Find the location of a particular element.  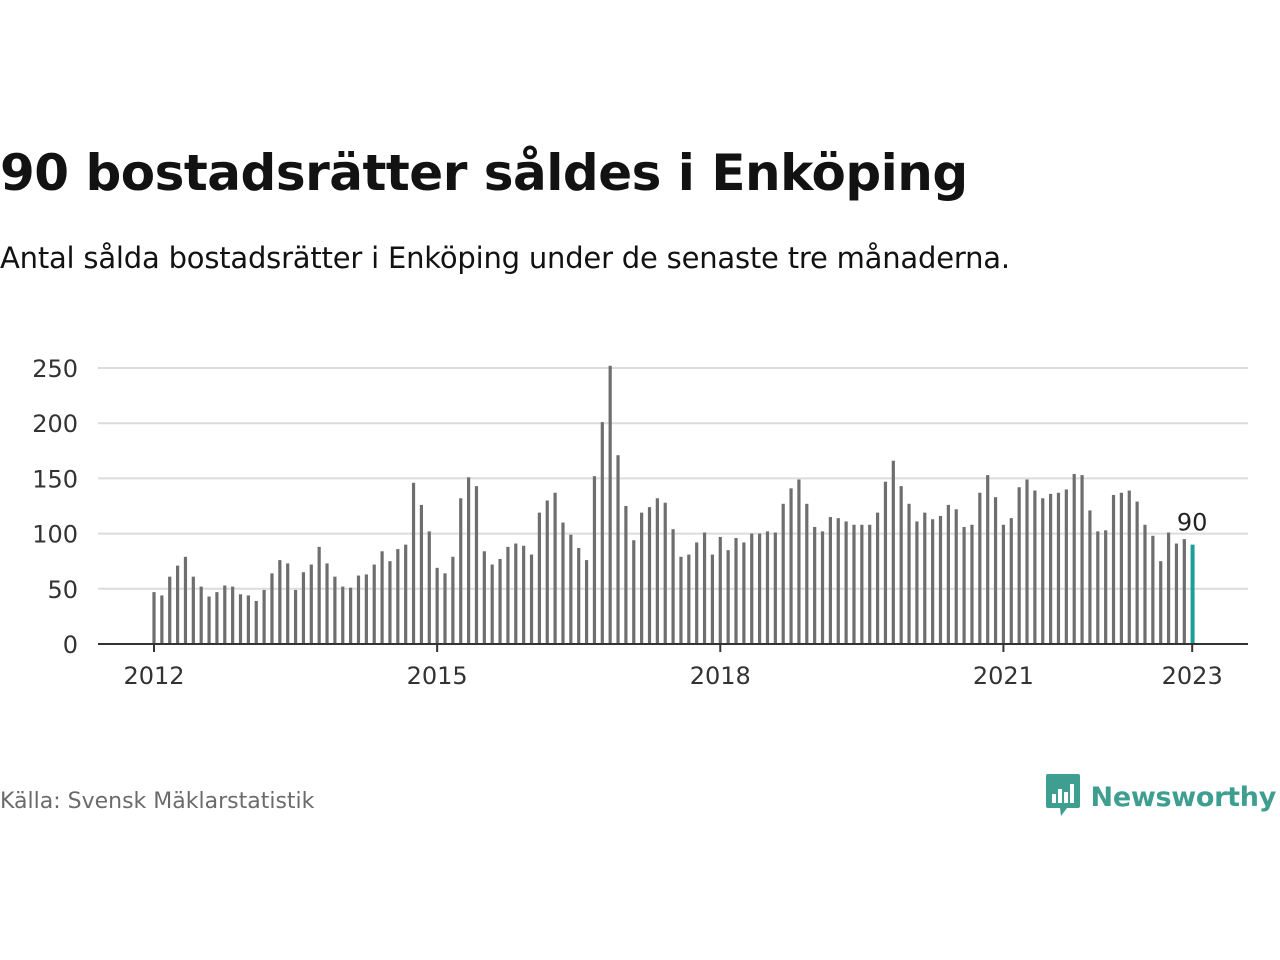

source-note: Källa: Svensk Mäklarstatistik is located at coordinates (157, 801).